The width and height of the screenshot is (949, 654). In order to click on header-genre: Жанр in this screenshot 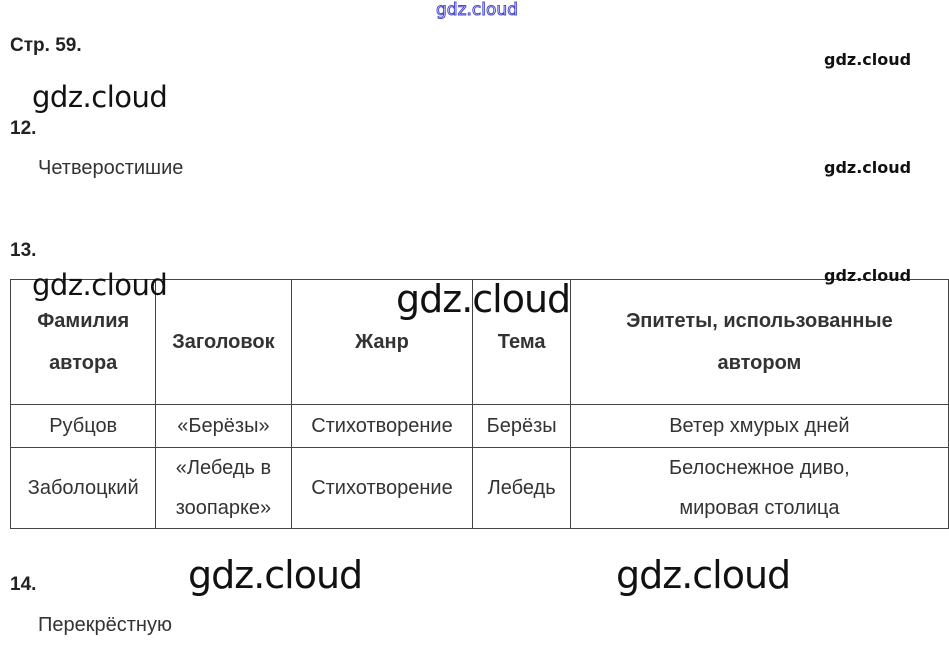, I will do `click(382, 342)`.